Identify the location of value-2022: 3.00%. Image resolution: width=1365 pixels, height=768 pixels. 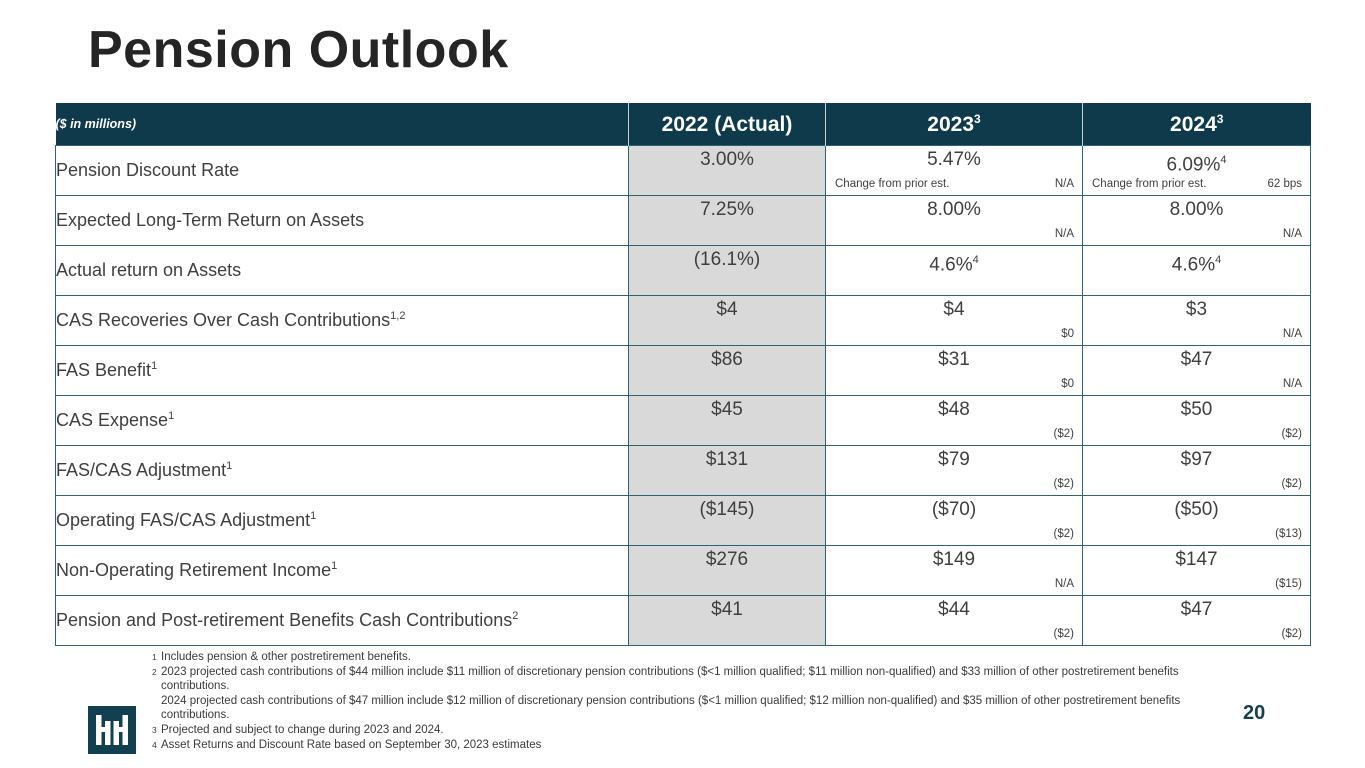
(727, 170).